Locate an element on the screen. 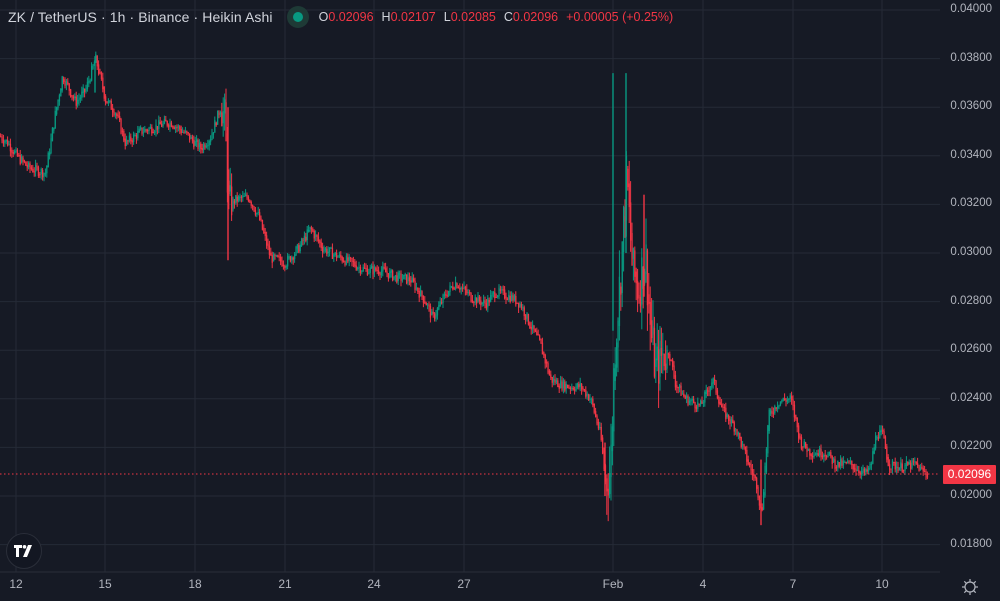  time-axis-label: 15 is located at coordinates (105, 584).